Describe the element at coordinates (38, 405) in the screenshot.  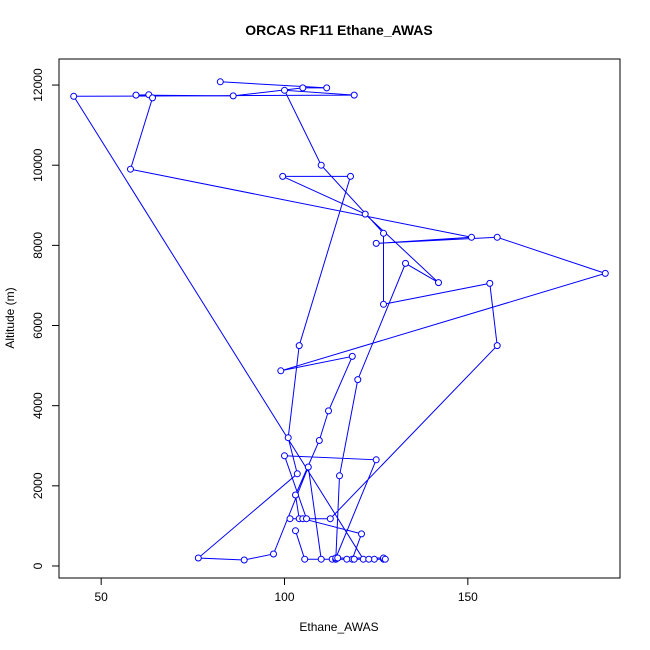
I see `y-tick-label: 4000` at that location.